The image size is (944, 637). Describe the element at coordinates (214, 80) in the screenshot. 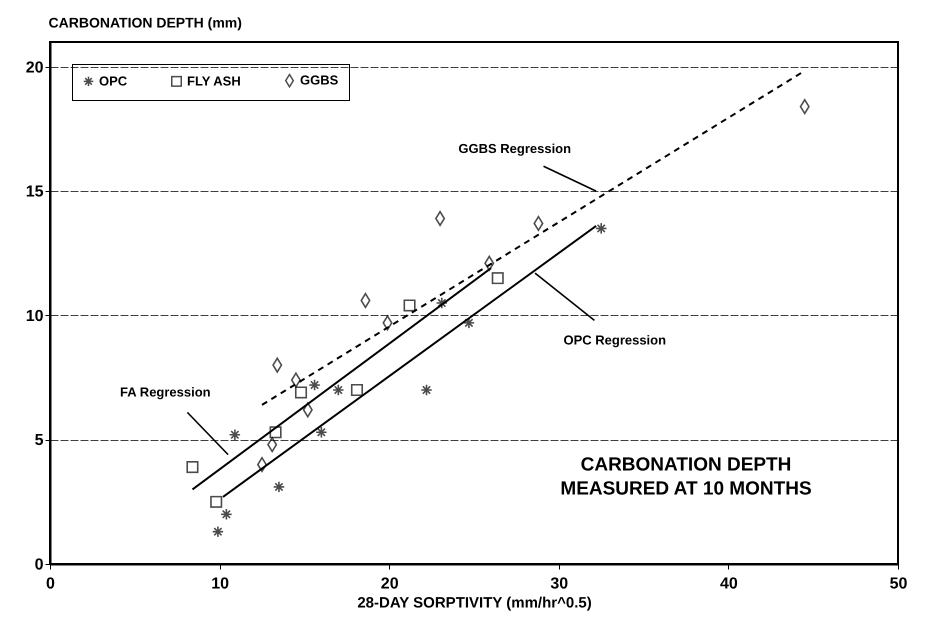

I see `legend-label: FLY ASH` at that location.